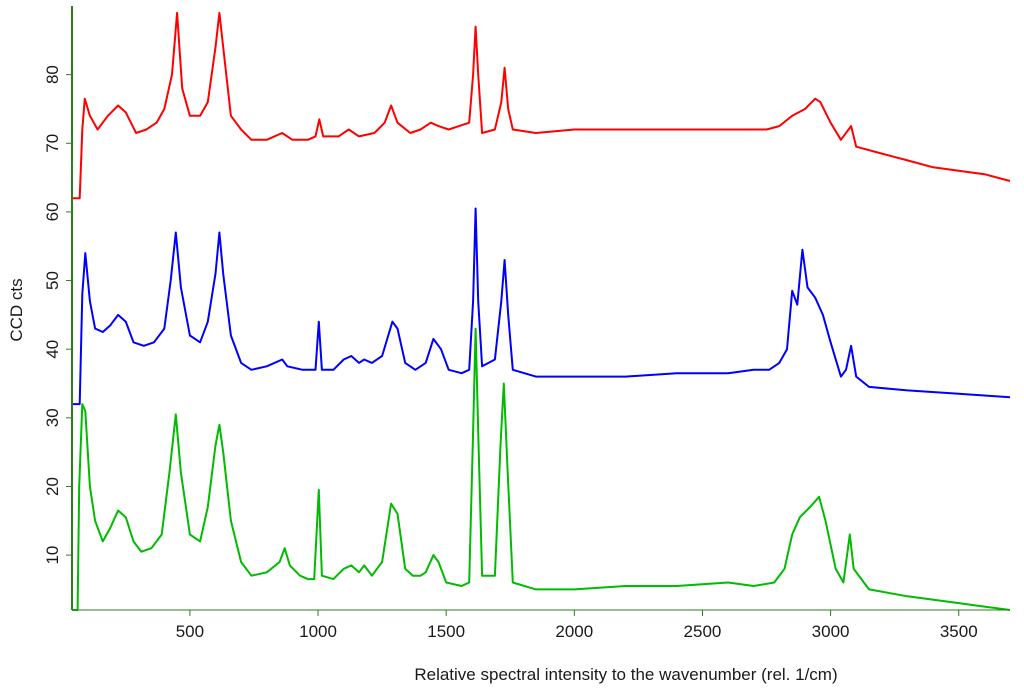 The image size is (1024, 699). Describe the element at coordinates (57, 315) in the screenshot. I see `y-axis-ticks: 10 20 30 40 50 60 70 80` at that location.